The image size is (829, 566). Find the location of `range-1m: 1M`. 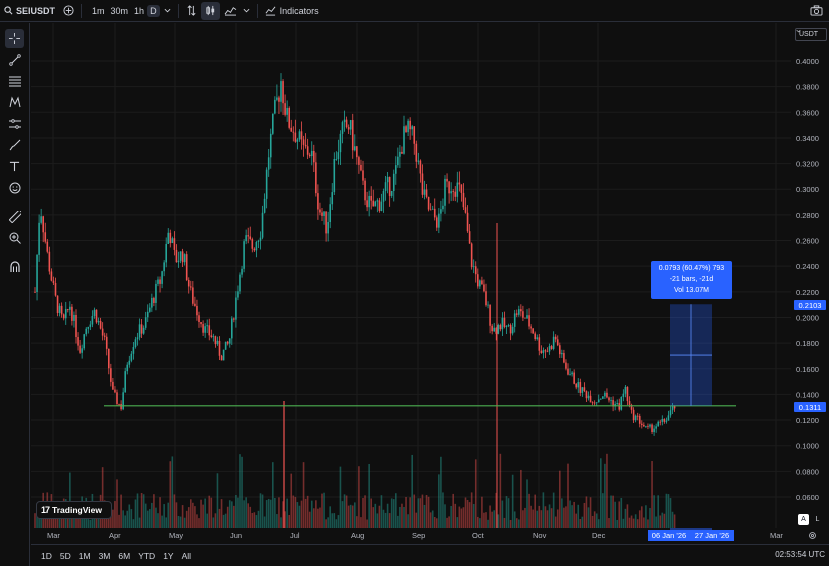

range-1m: 1M is located at coordinates (84, 555).